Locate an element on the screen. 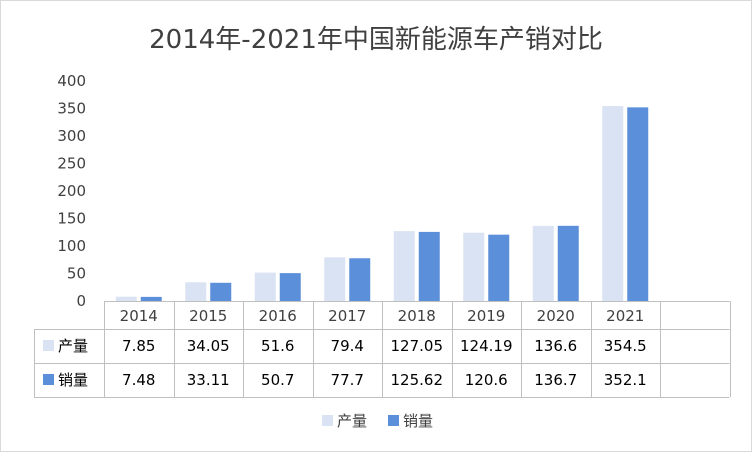  legend-swatch-production is located at coordinates (327, 420).